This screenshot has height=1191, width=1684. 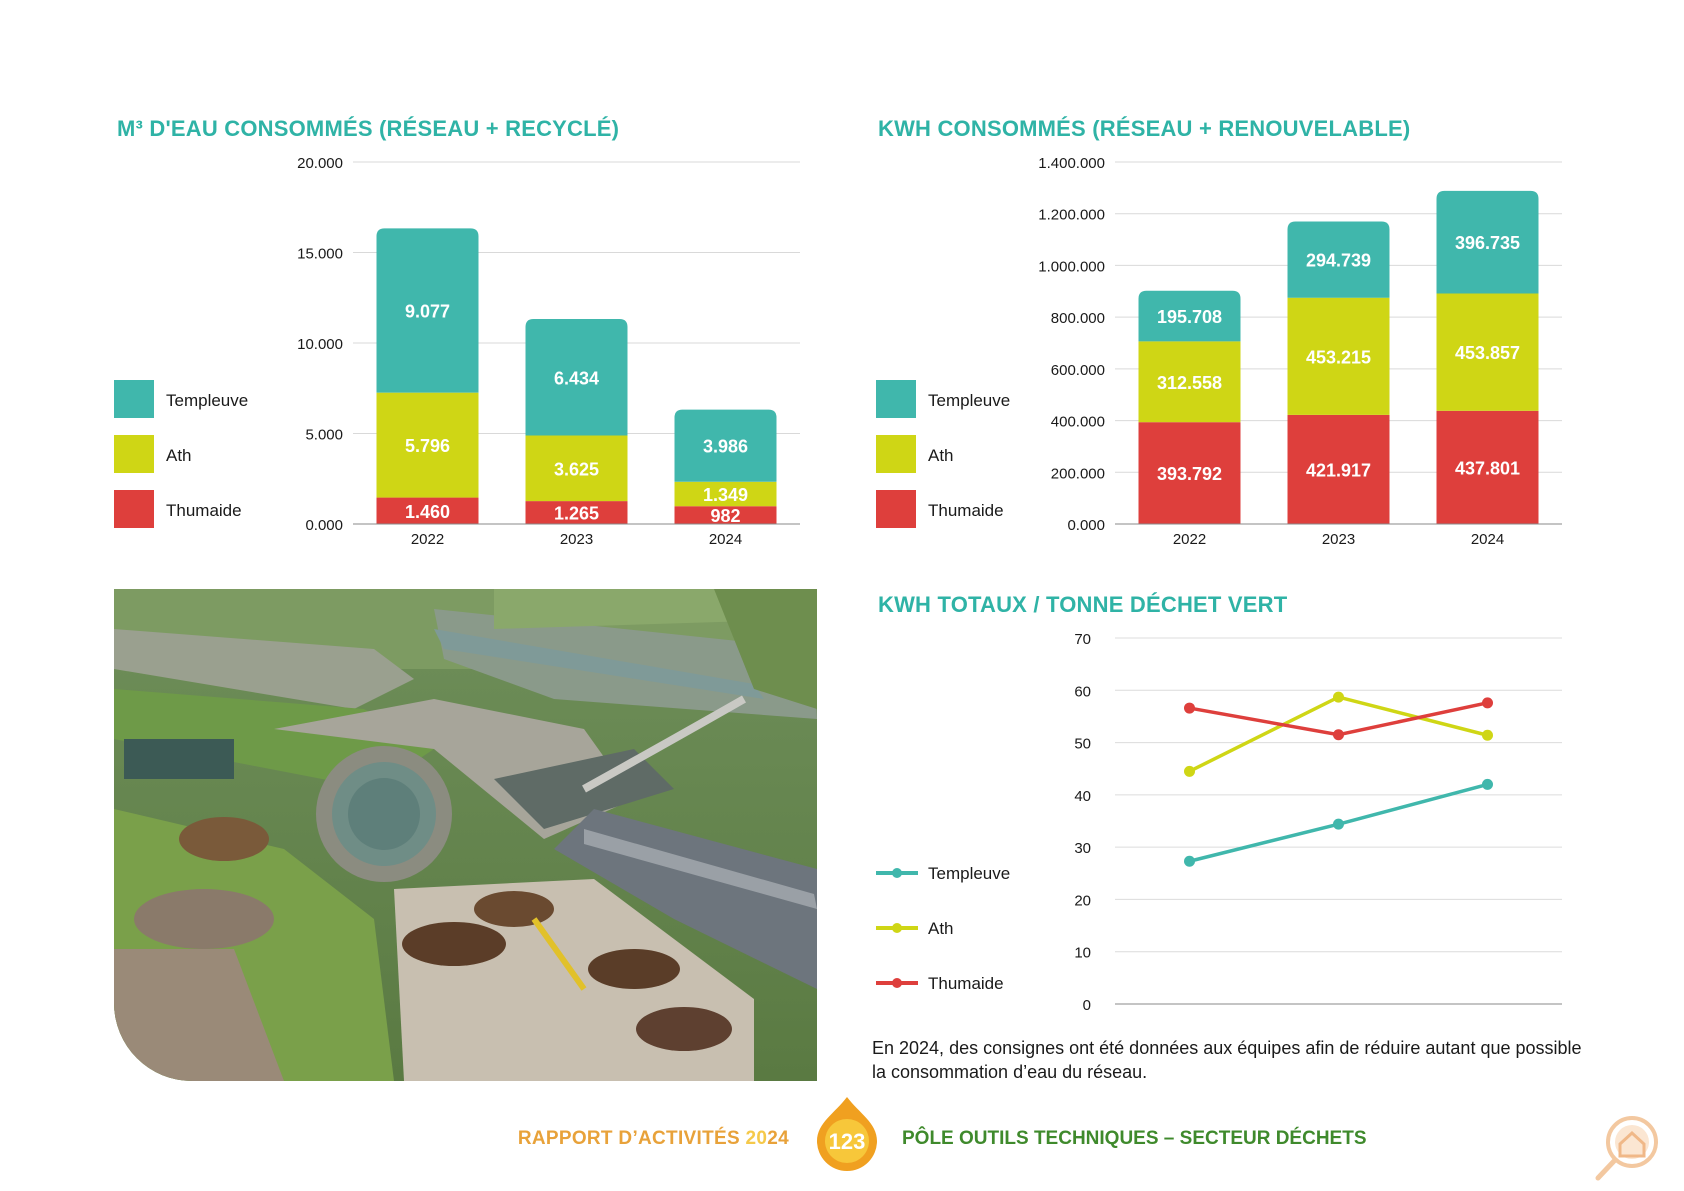 I want to click on ratio-legend-marker-thumaide, so click(x=897, y=983).